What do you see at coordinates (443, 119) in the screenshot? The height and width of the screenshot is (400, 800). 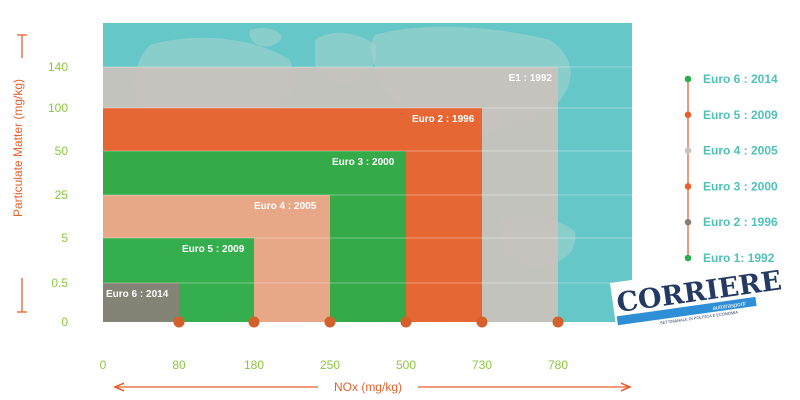 I see `standard-label-2: Euro 2 : 1996` at bounding box center [443, 119].